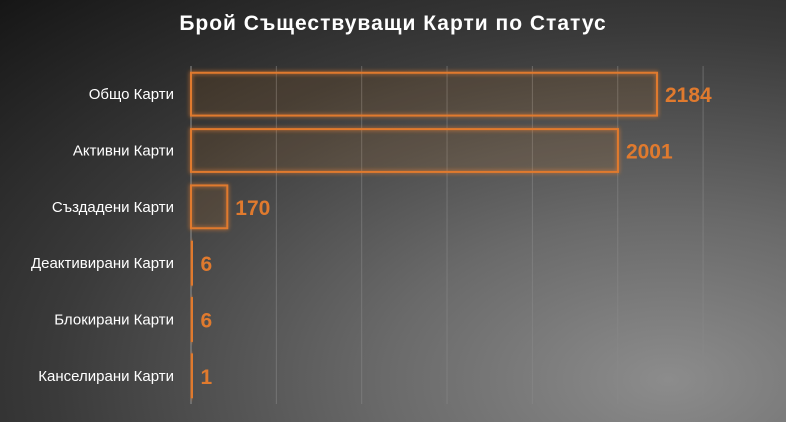 This screenshot has height=422, width=786. Describe the element at coordinates (207, 377) in the screenshot. I see `data-label: 1` at that location.